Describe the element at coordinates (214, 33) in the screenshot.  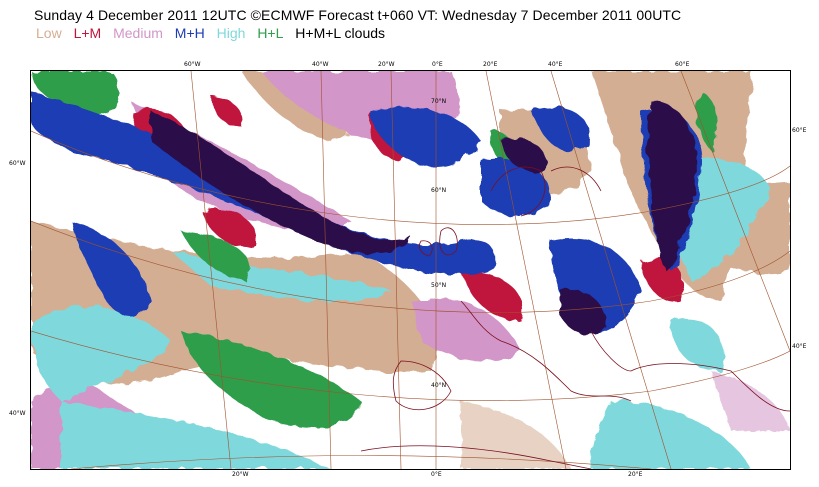
I see `cloud-legend: Low L+M Medium M+H High H+L H+M+L clouds` at that location.